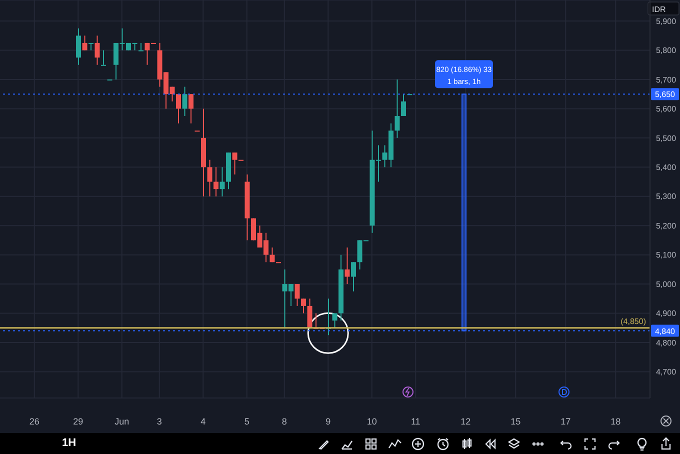  Describe the element at coordinates (666, 109) in the screenshot. I see `y-tick-label: 5,600` at that location.